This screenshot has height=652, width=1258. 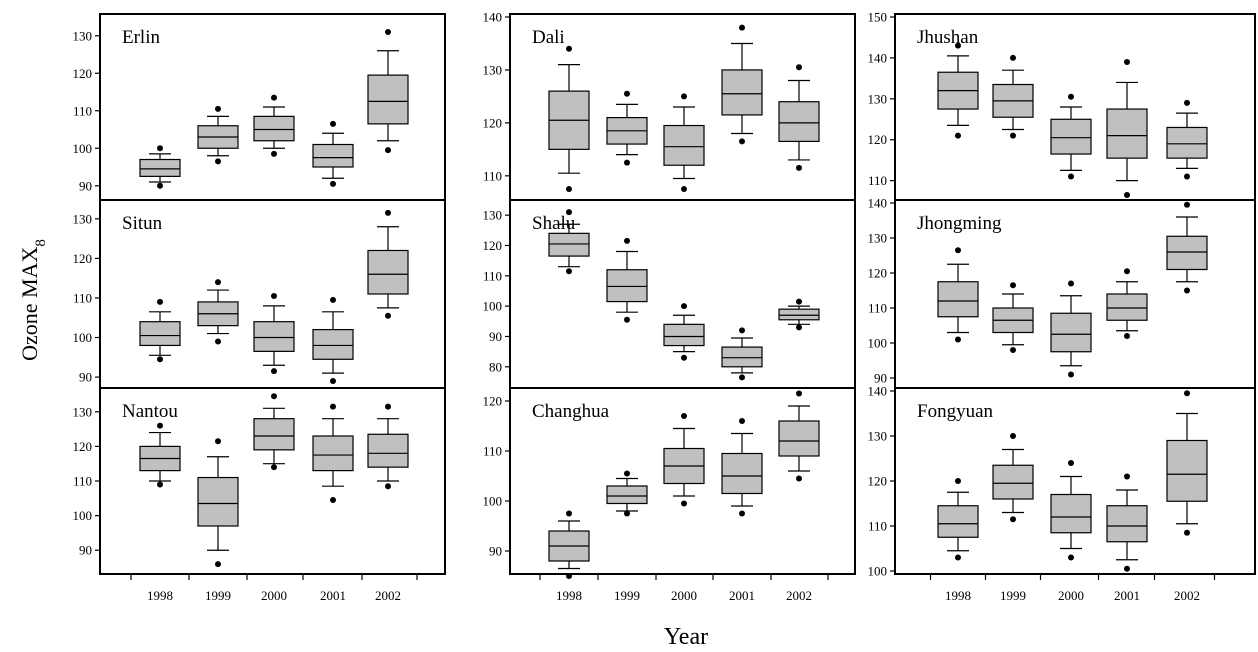 I want to click on panel-changhua: 90 100 110 120 Changhua 1998 1999 2000 2001 2002, so click(x=669, y=495).